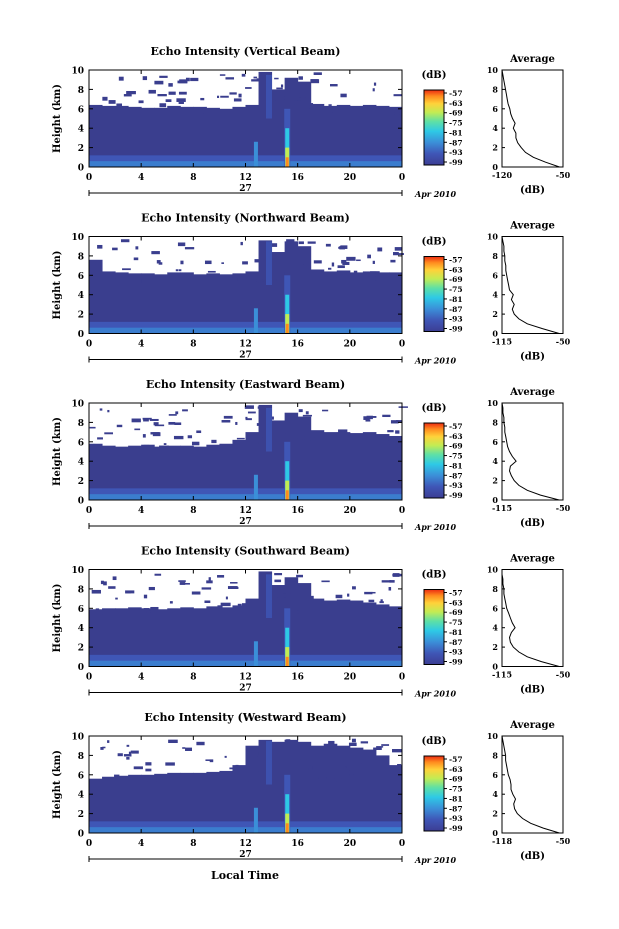 This screenshot has width=619, height=929. Describe the element at coordinates (434, 741) in the screenshot. I see `colorbar-unit: (dB)` at that location.